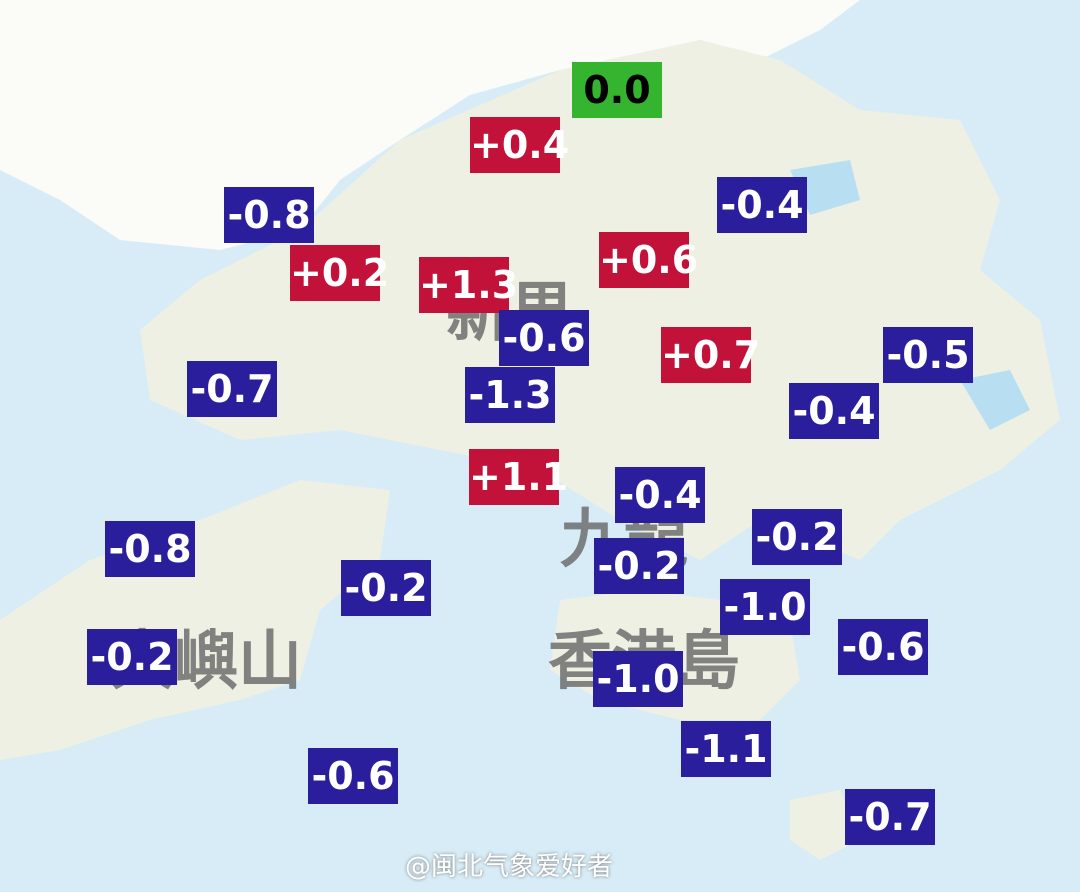  I want to click on temperature-change: 0.0, so click(617, 90).